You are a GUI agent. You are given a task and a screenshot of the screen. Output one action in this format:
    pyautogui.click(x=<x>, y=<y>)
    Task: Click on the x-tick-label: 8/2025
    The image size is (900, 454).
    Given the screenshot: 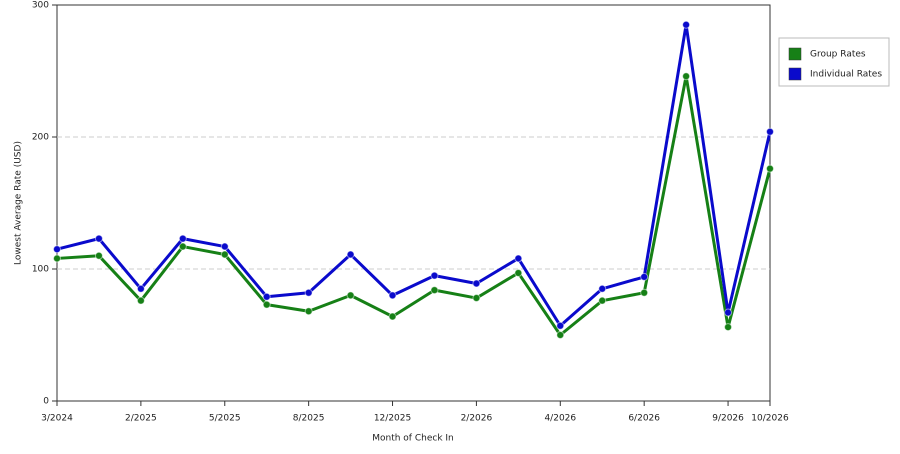 What is the action you would take?
    pyautogui.click(x=309, y=419)
    